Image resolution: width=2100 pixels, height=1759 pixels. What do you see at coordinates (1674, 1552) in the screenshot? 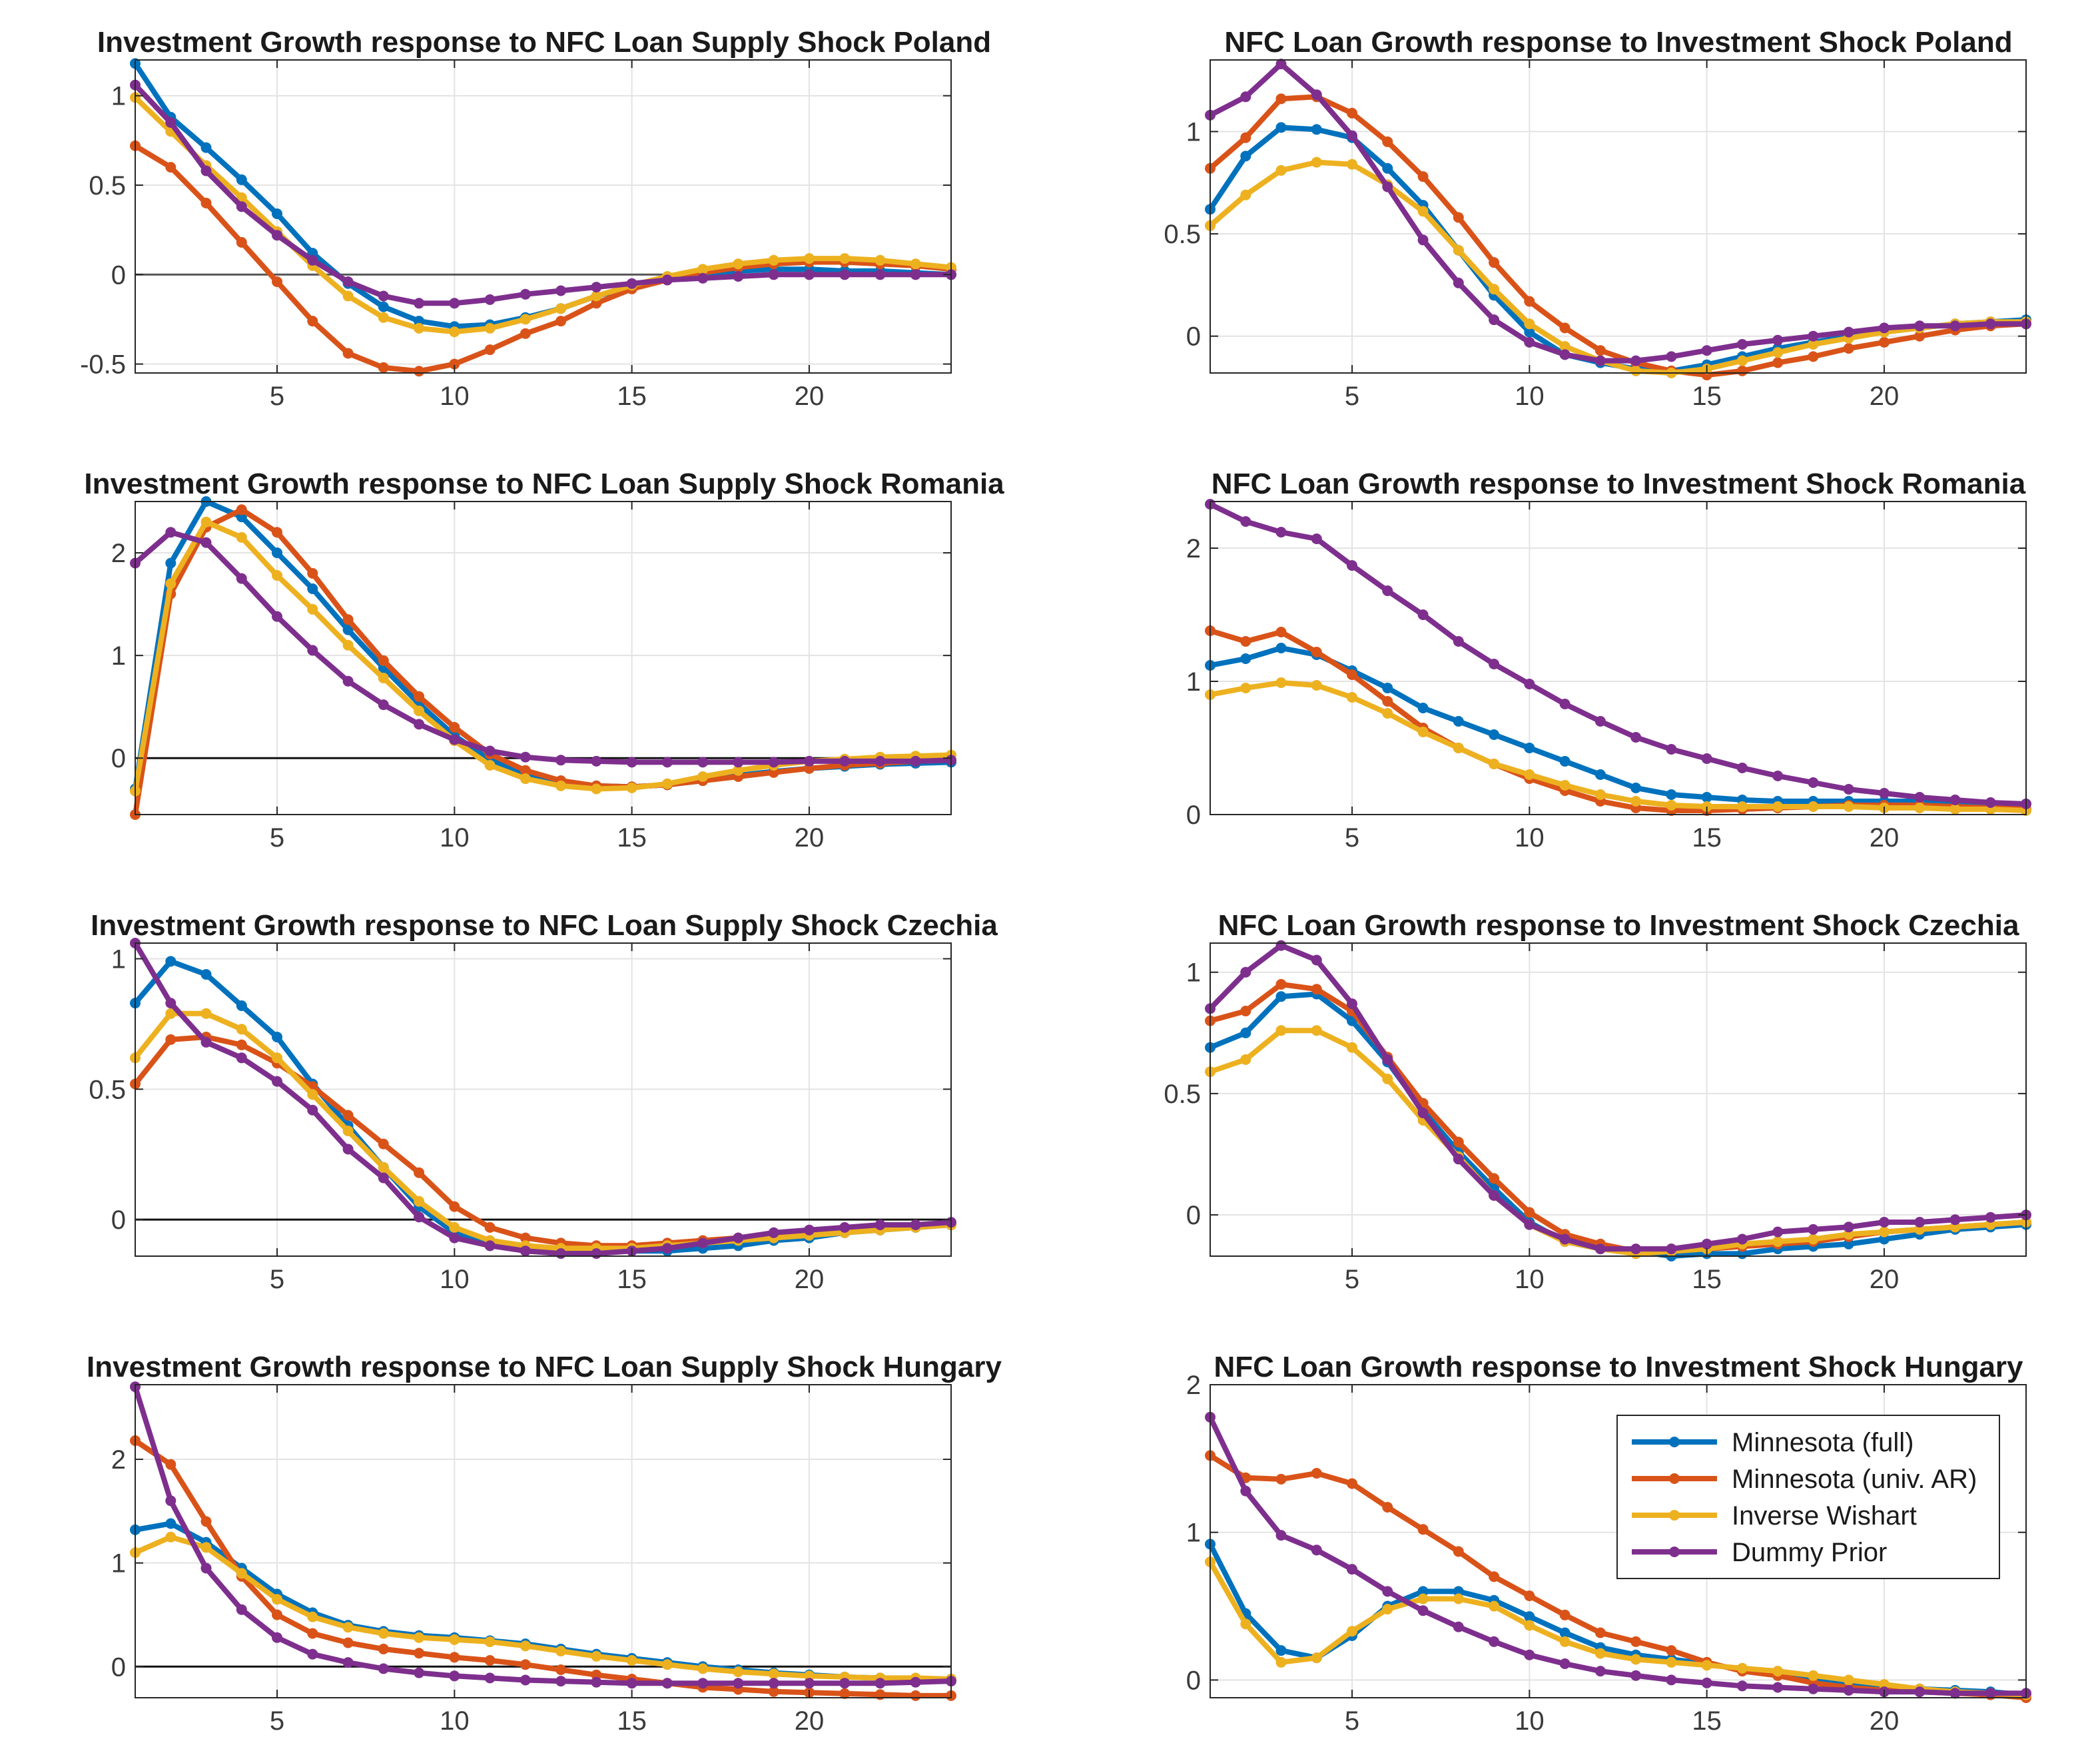
I see `legend-marker` at bounding box center [1674, 1552].